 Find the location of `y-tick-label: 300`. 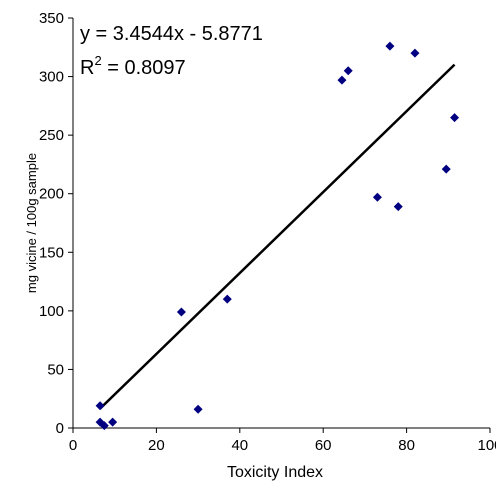

y-tick-label: 300 is located at coordinates (51, 77).